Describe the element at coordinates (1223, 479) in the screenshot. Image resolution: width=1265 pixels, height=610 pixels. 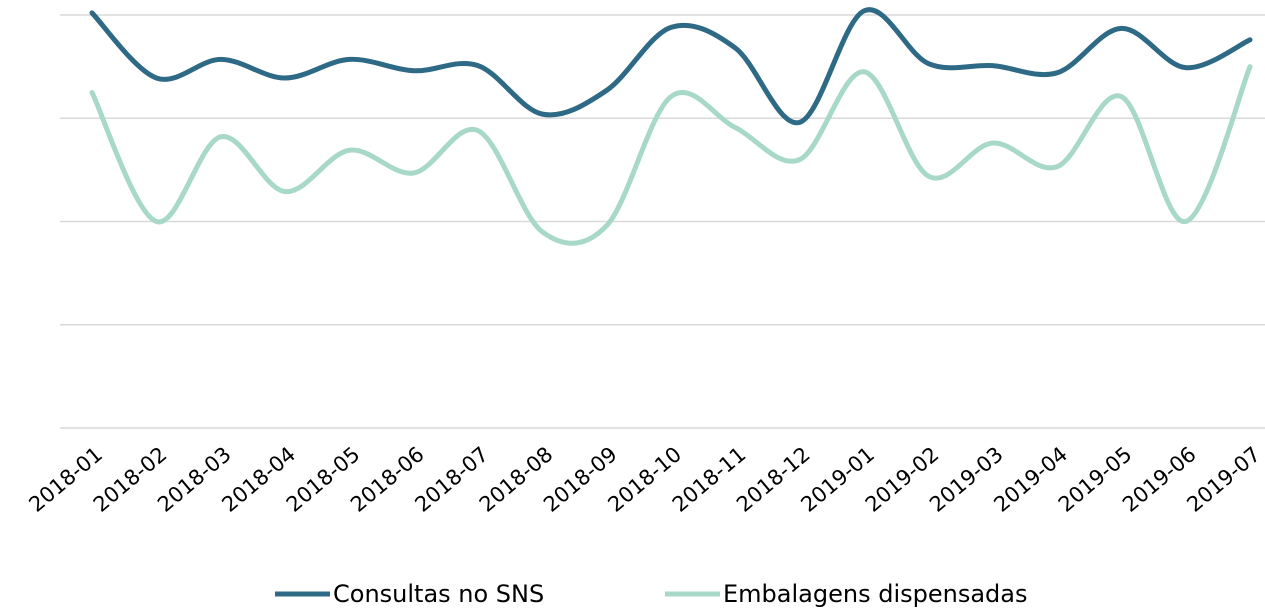
I see `x-tick-label: 2019-07` at that location.